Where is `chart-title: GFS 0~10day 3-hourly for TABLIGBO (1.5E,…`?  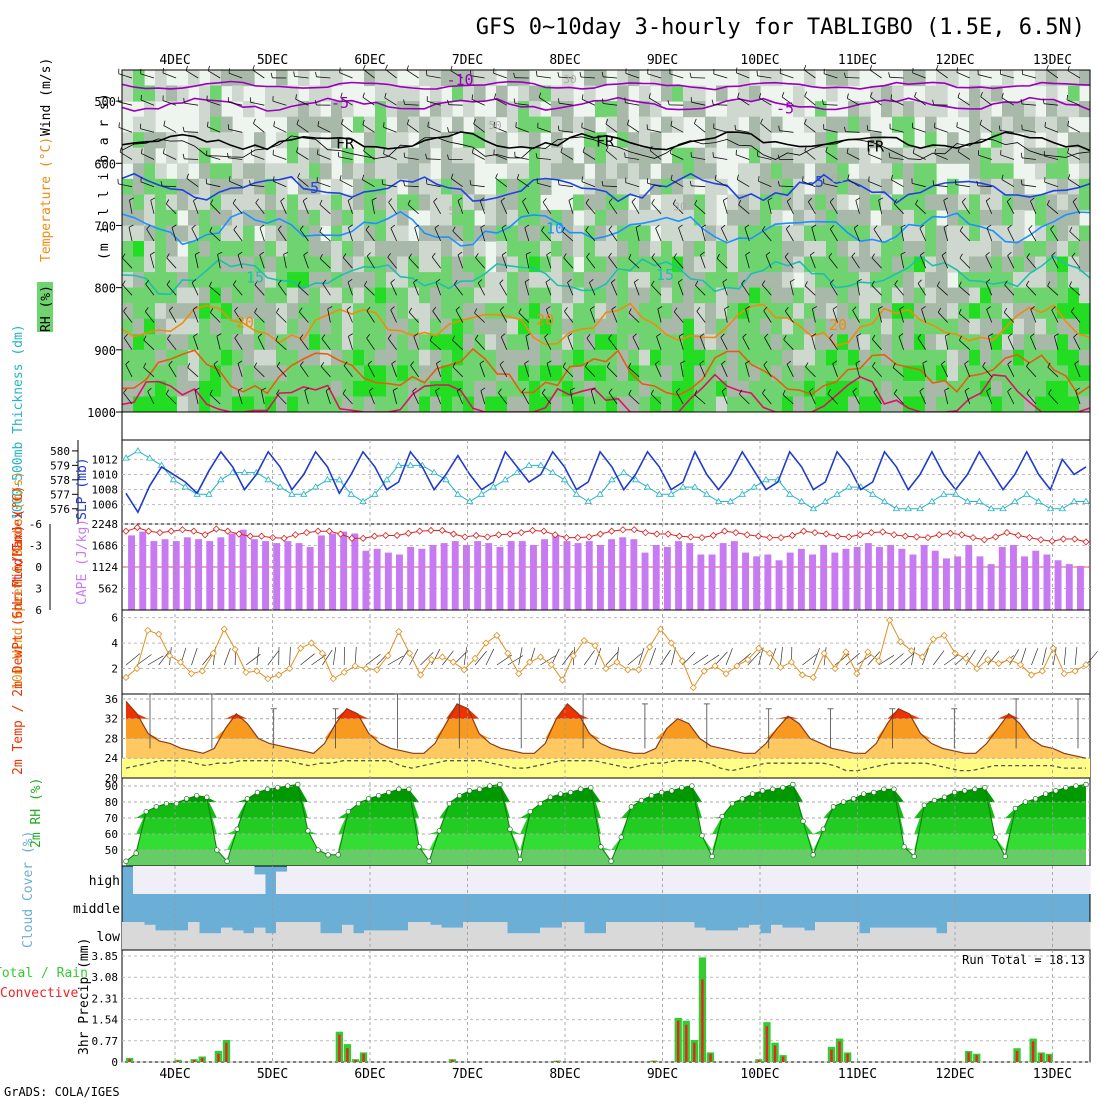
chart-title: GFS 0~10day 3-hourly for TABLIGBO (1.5E,… is located at coordinates (780, 27).